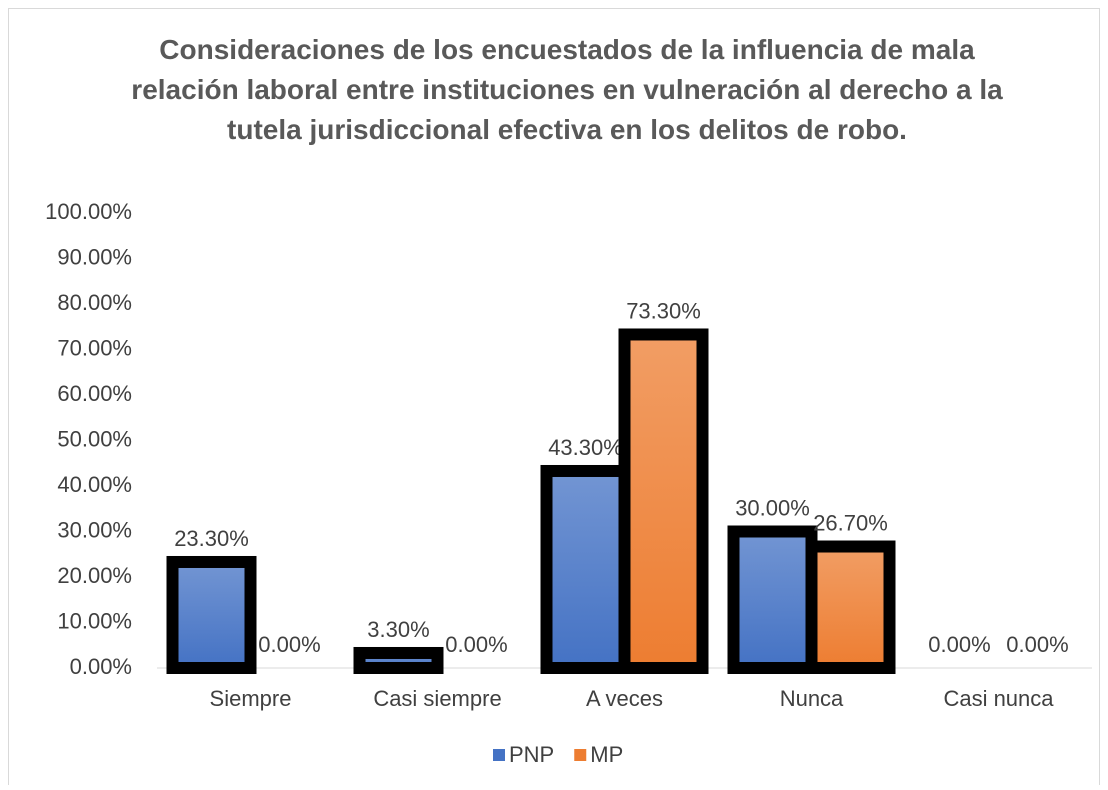 The width and height of the screenshot is (1108, 790). Describe the element at coordinates (94, 438) in the screenshot. I see `y-tick-label: 50.00%` at that location.